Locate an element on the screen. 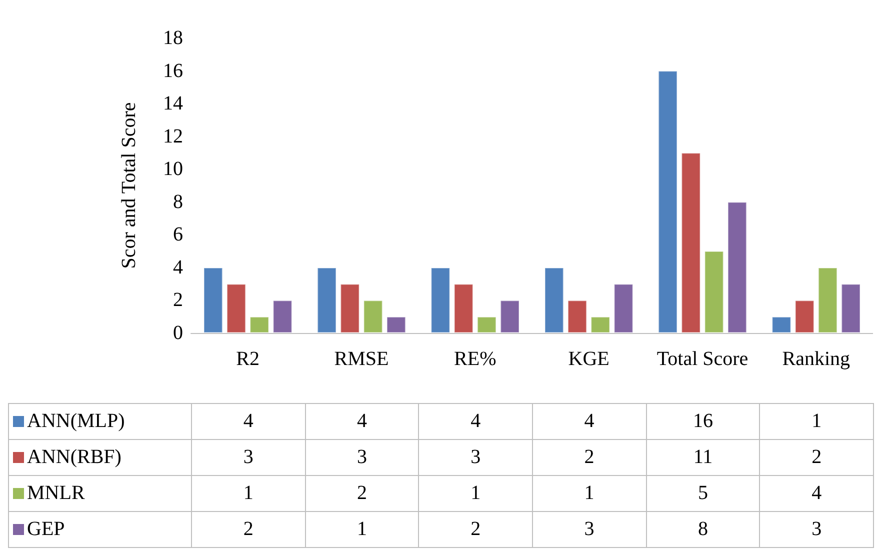 The image size is (881, 552). y-tick-label: 16 is located at coordinates (173, 71).